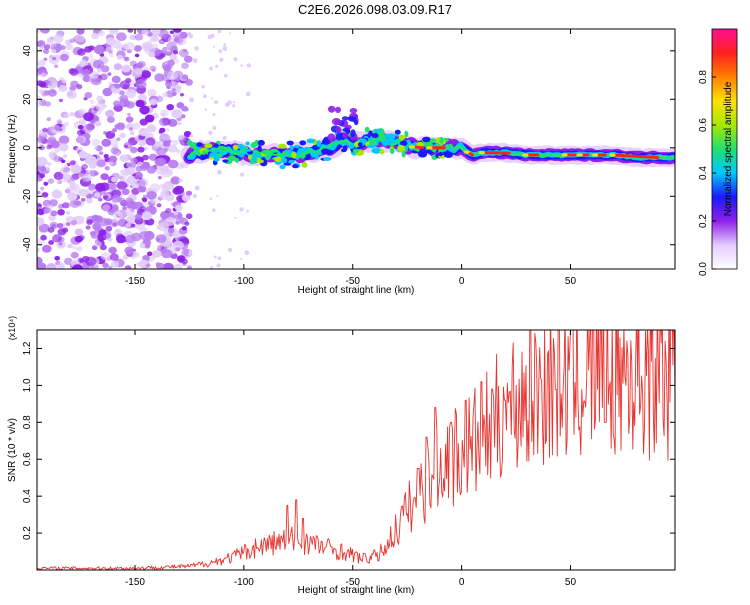 The height and width of the screenshot is (605, 750). I want to click on y-tick-label: 0.2, so click(27, 533).